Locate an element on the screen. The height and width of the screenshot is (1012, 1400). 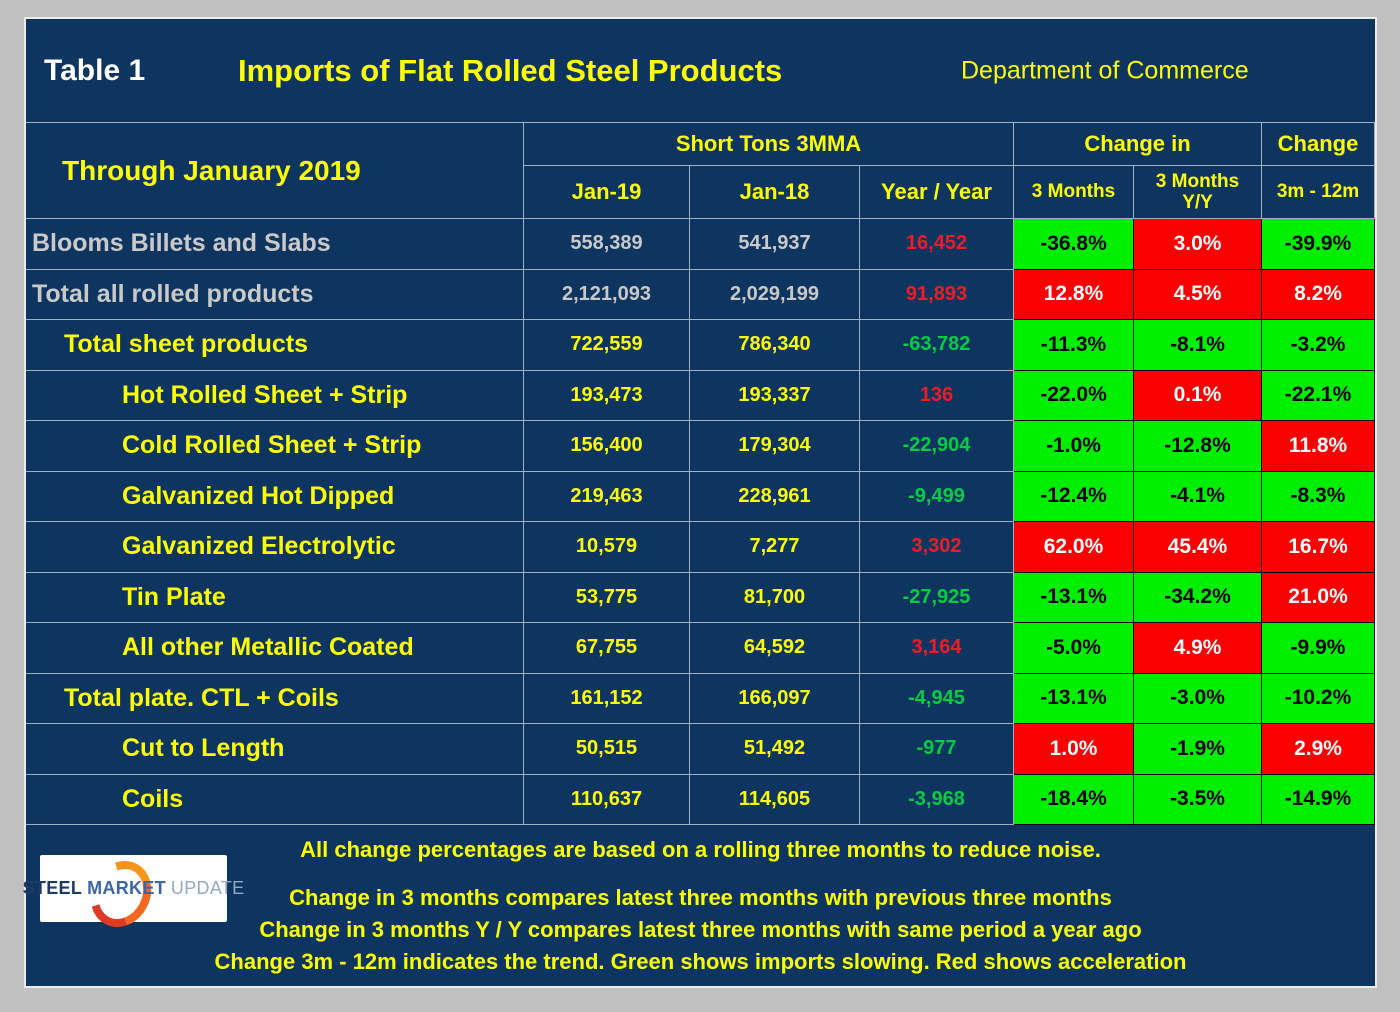
cell-year-year: 136 is located at coordinates (937, 395).